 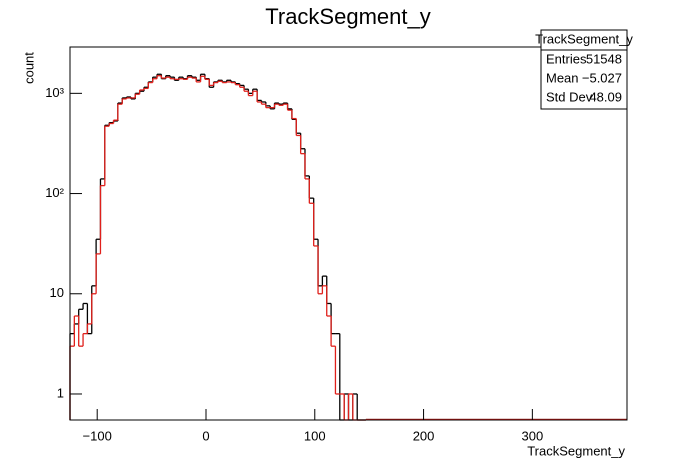 I want to click on stats-label: Mean, so click(x=562, y=77).